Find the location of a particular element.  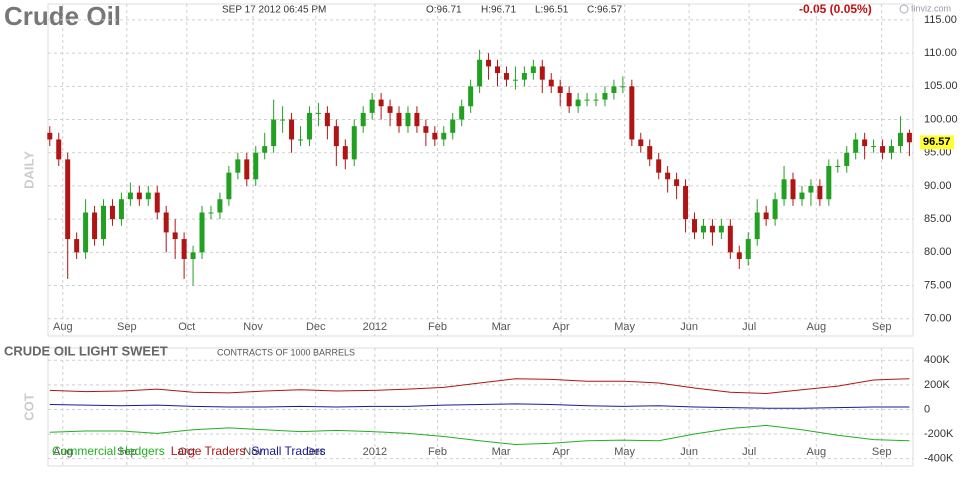

quote-open: O:96.71 is located at coordinates (444, 10).